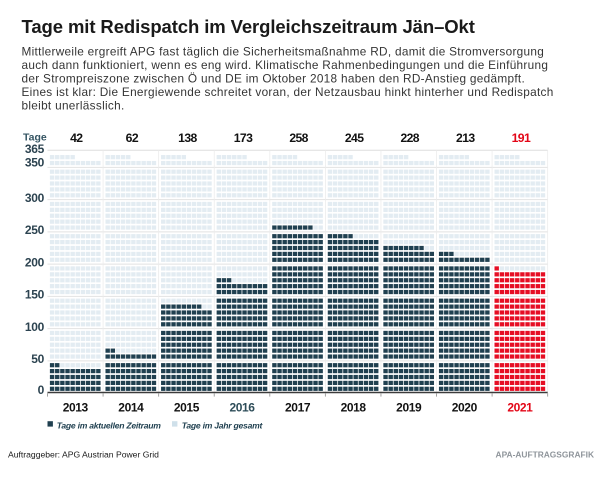 The width and height of the screenshot is (600, 477). I want to click on svg-text: 138, so click(187, 138).